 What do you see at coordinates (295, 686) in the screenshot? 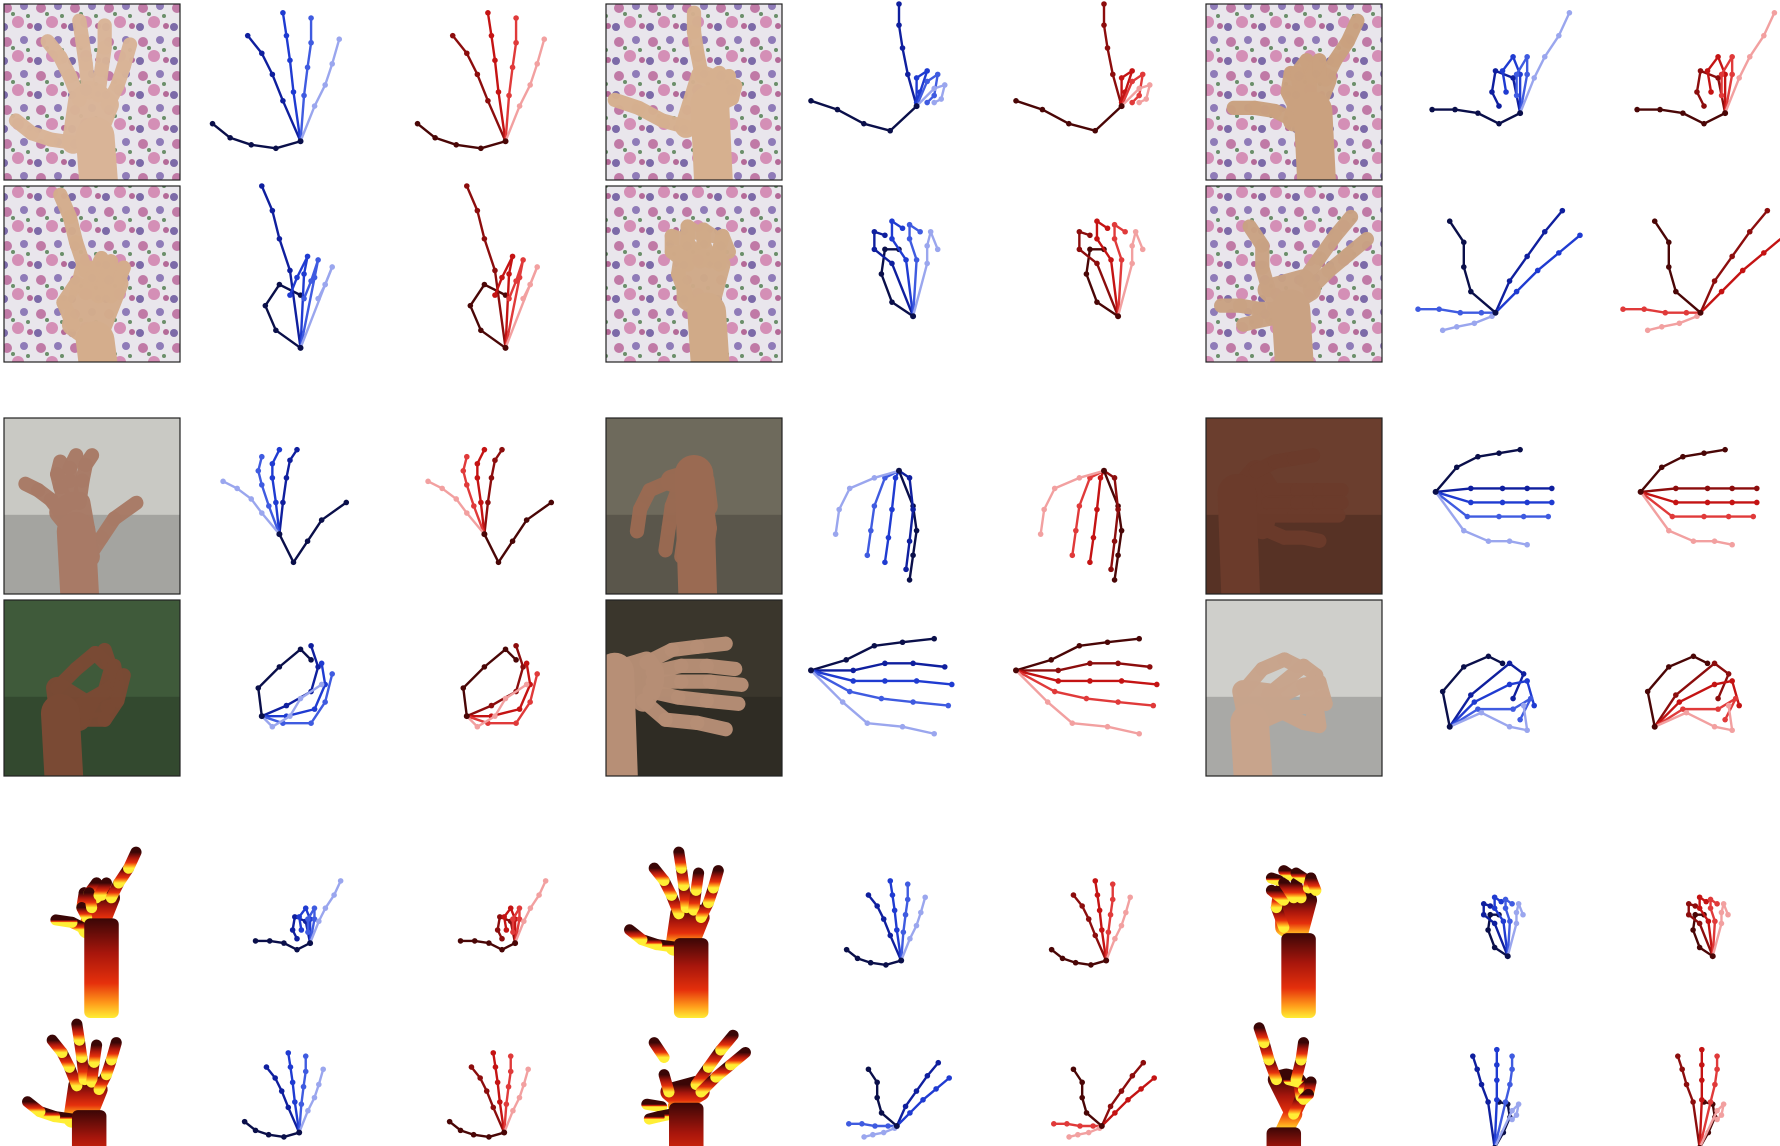
I see `ground-truth-skeleton` at bounding box center [295, 686].